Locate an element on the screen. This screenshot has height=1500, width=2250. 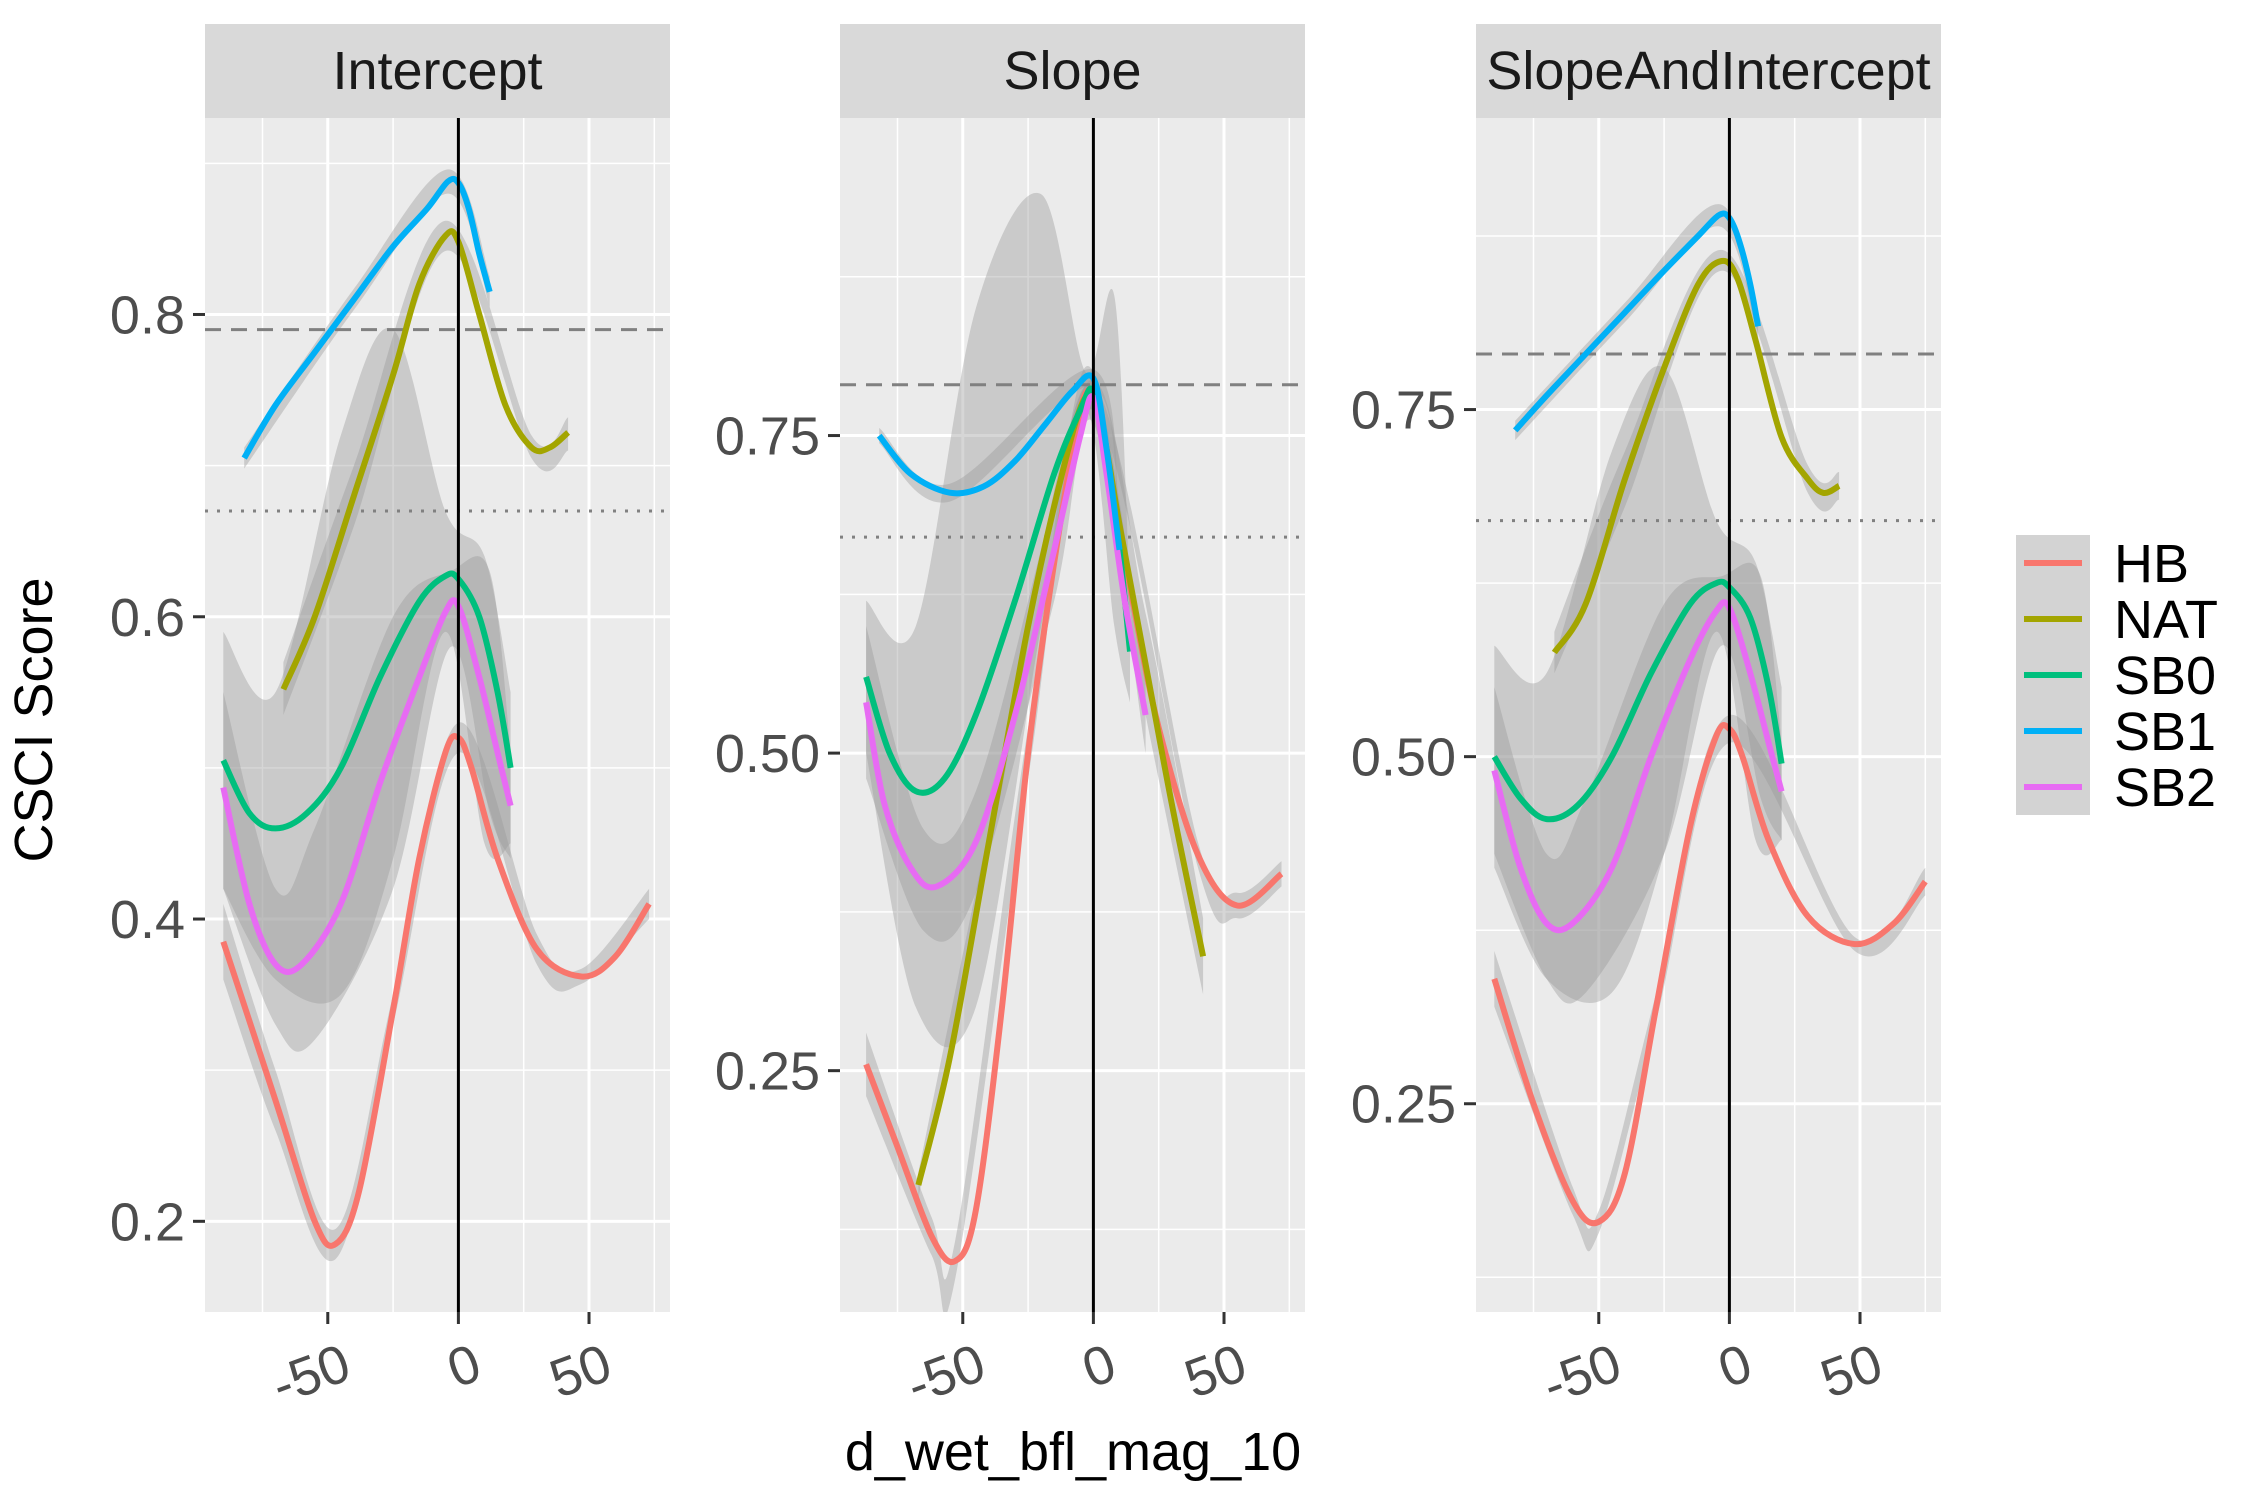
y-tick-label: 0.6 is located at coordinates (147, 618).